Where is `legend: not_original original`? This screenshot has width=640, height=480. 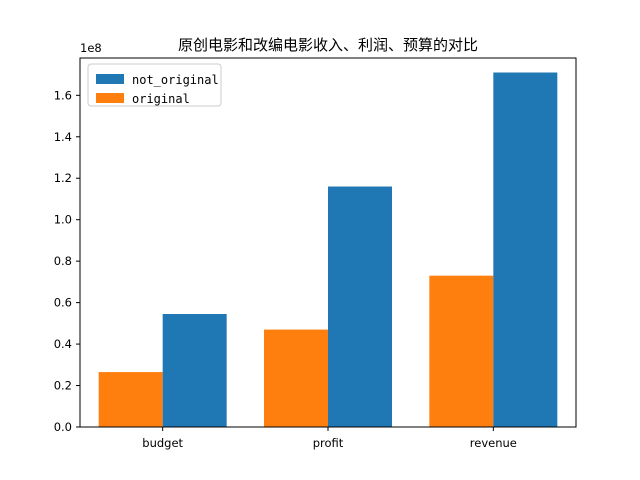
legend: not_original original is located at coordinates (154, 85).